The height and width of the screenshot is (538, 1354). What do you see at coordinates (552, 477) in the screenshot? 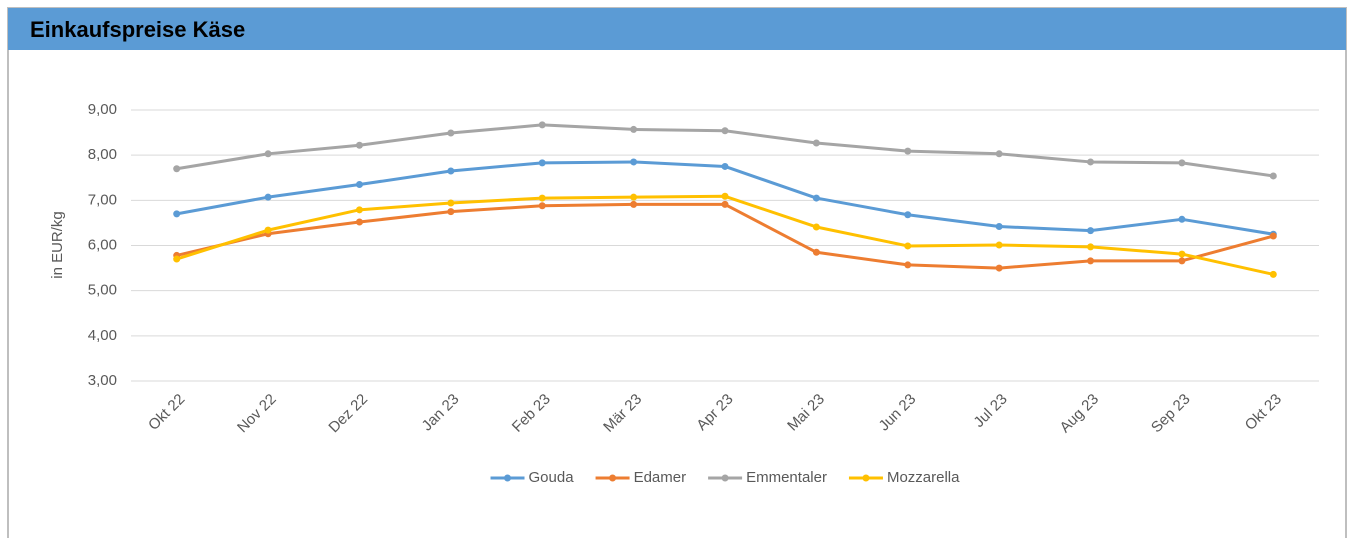
I see `legend-label: Gouda` at bounding box center [552, 477].